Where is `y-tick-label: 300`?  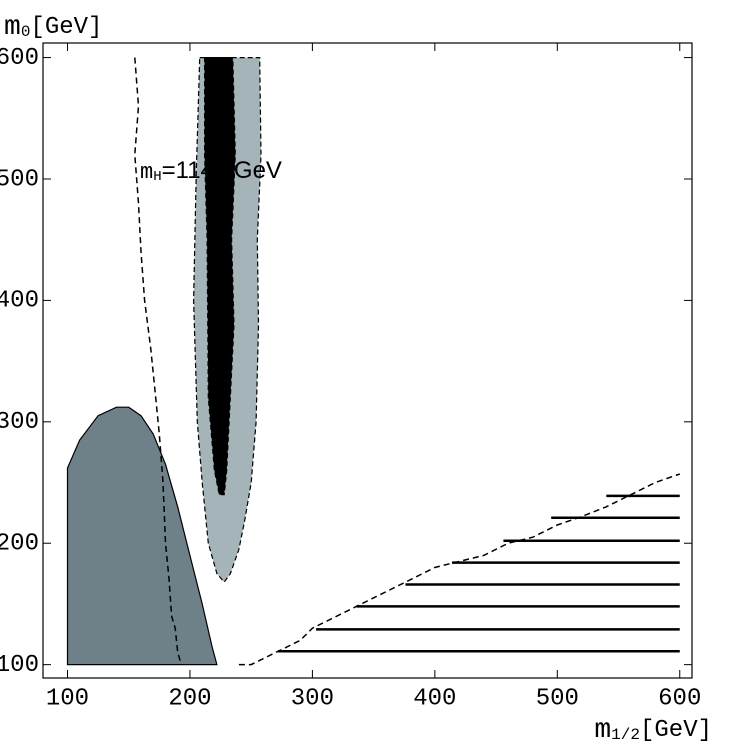 y-tick-label: 300 is located at coordinates (19, 422).